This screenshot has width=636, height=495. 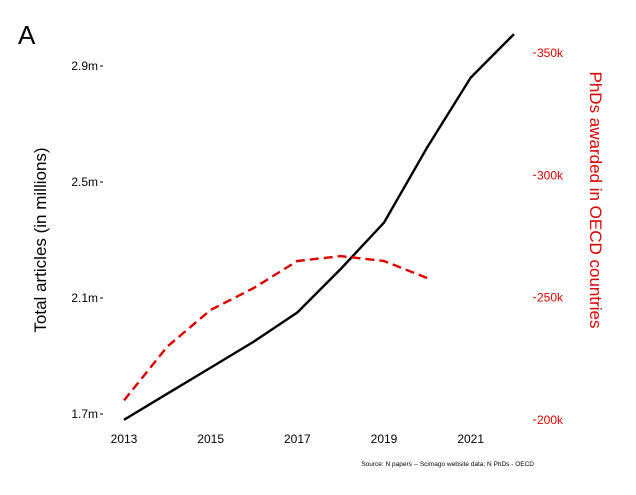 I want to click on x-tick-label: 2017, so click(x=297, y=439).